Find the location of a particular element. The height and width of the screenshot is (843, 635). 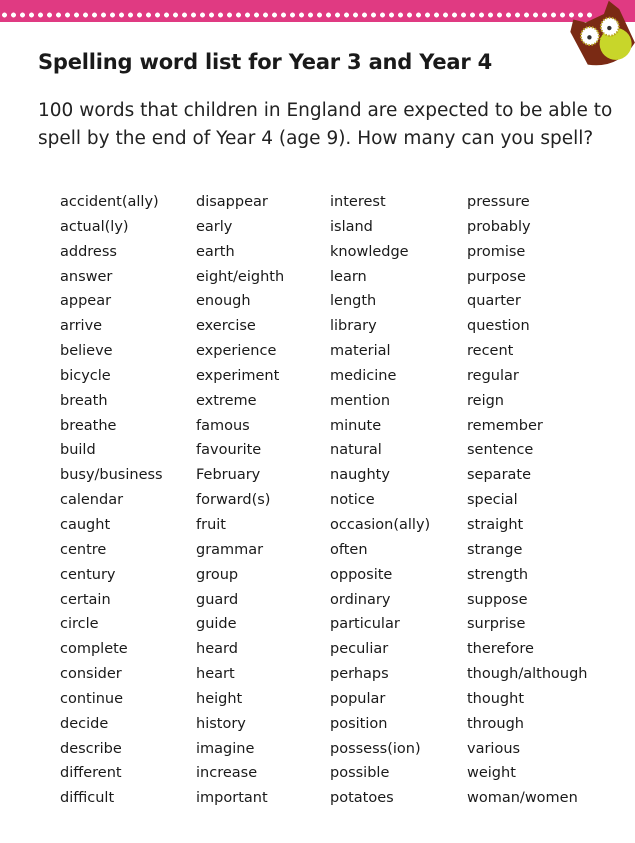

word-item: fruit is located at coordinates (211, 524).